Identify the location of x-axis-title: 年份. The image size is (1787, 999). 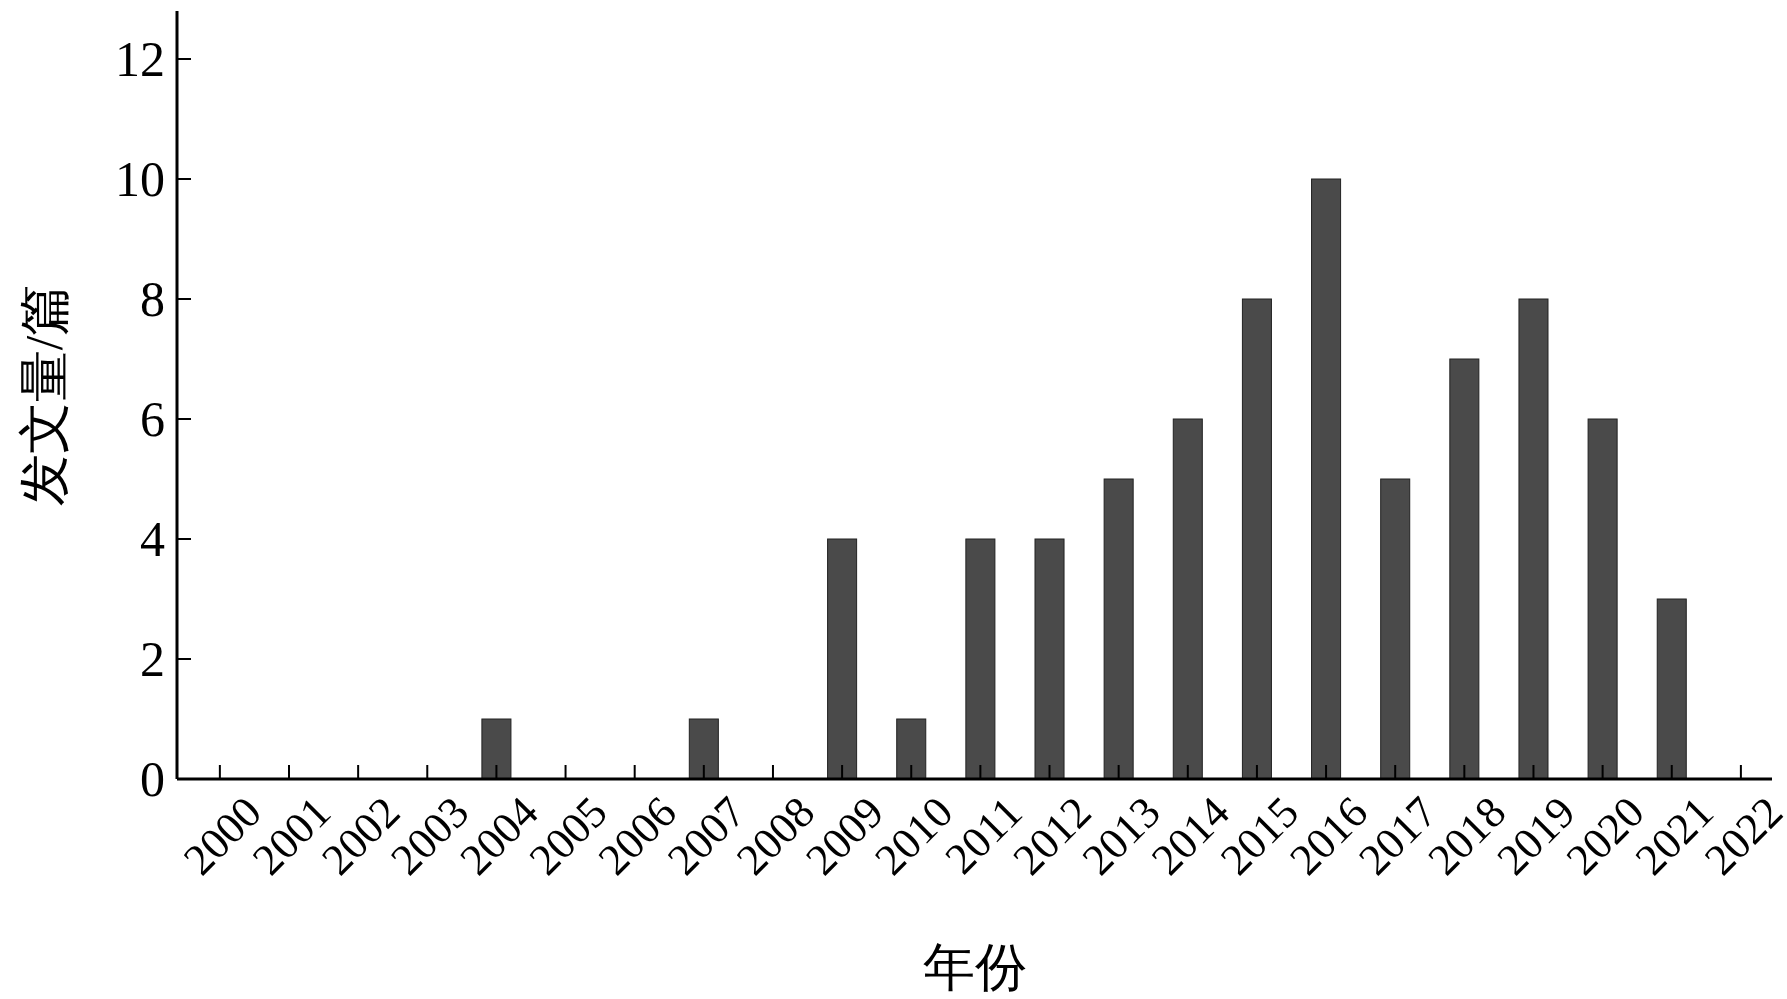
(974, 967).